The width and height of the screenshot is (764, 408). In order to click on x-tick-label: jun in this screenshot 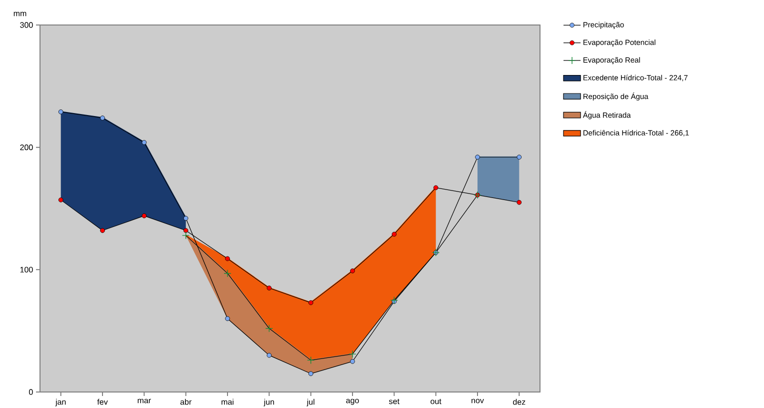, I will do `click(269, 402)`.